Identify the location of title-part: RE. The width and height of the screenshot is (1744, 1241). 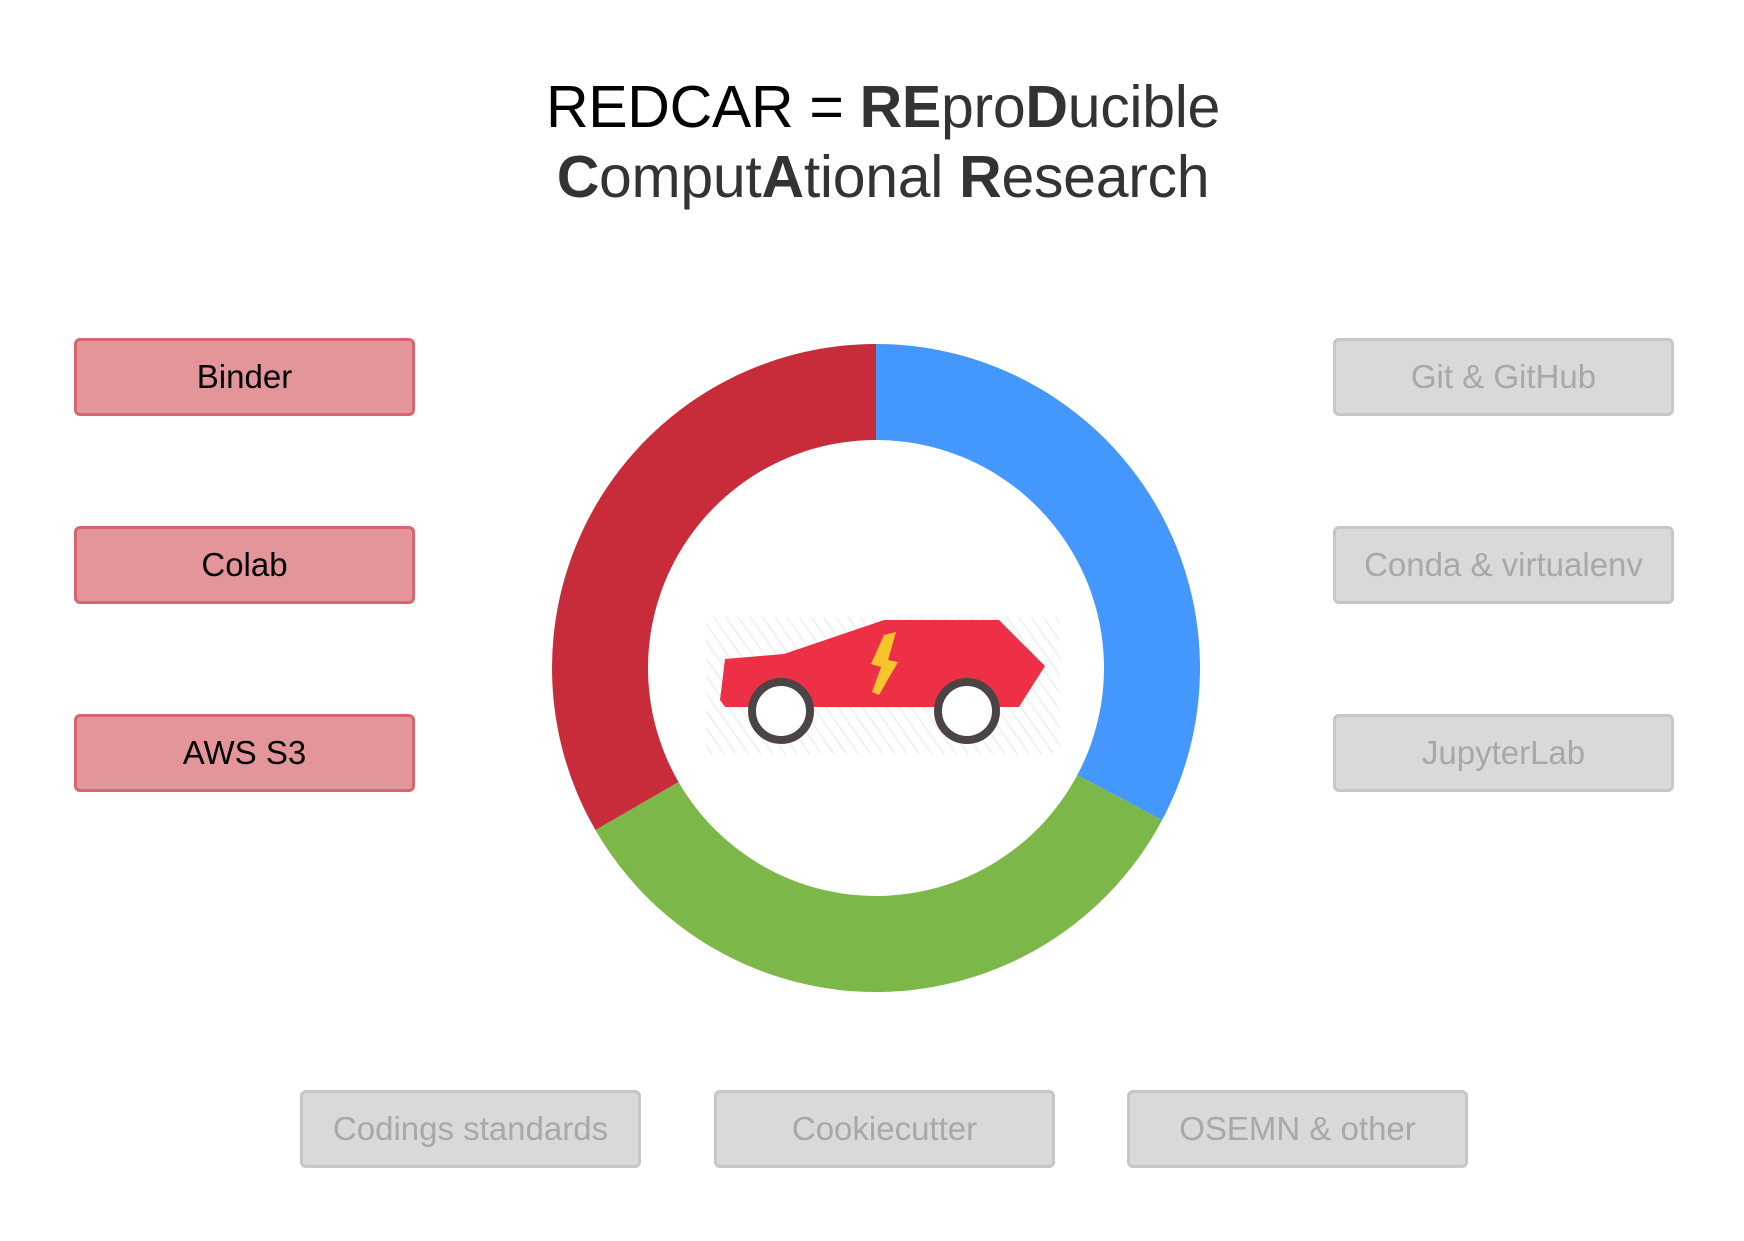
(900, 107).